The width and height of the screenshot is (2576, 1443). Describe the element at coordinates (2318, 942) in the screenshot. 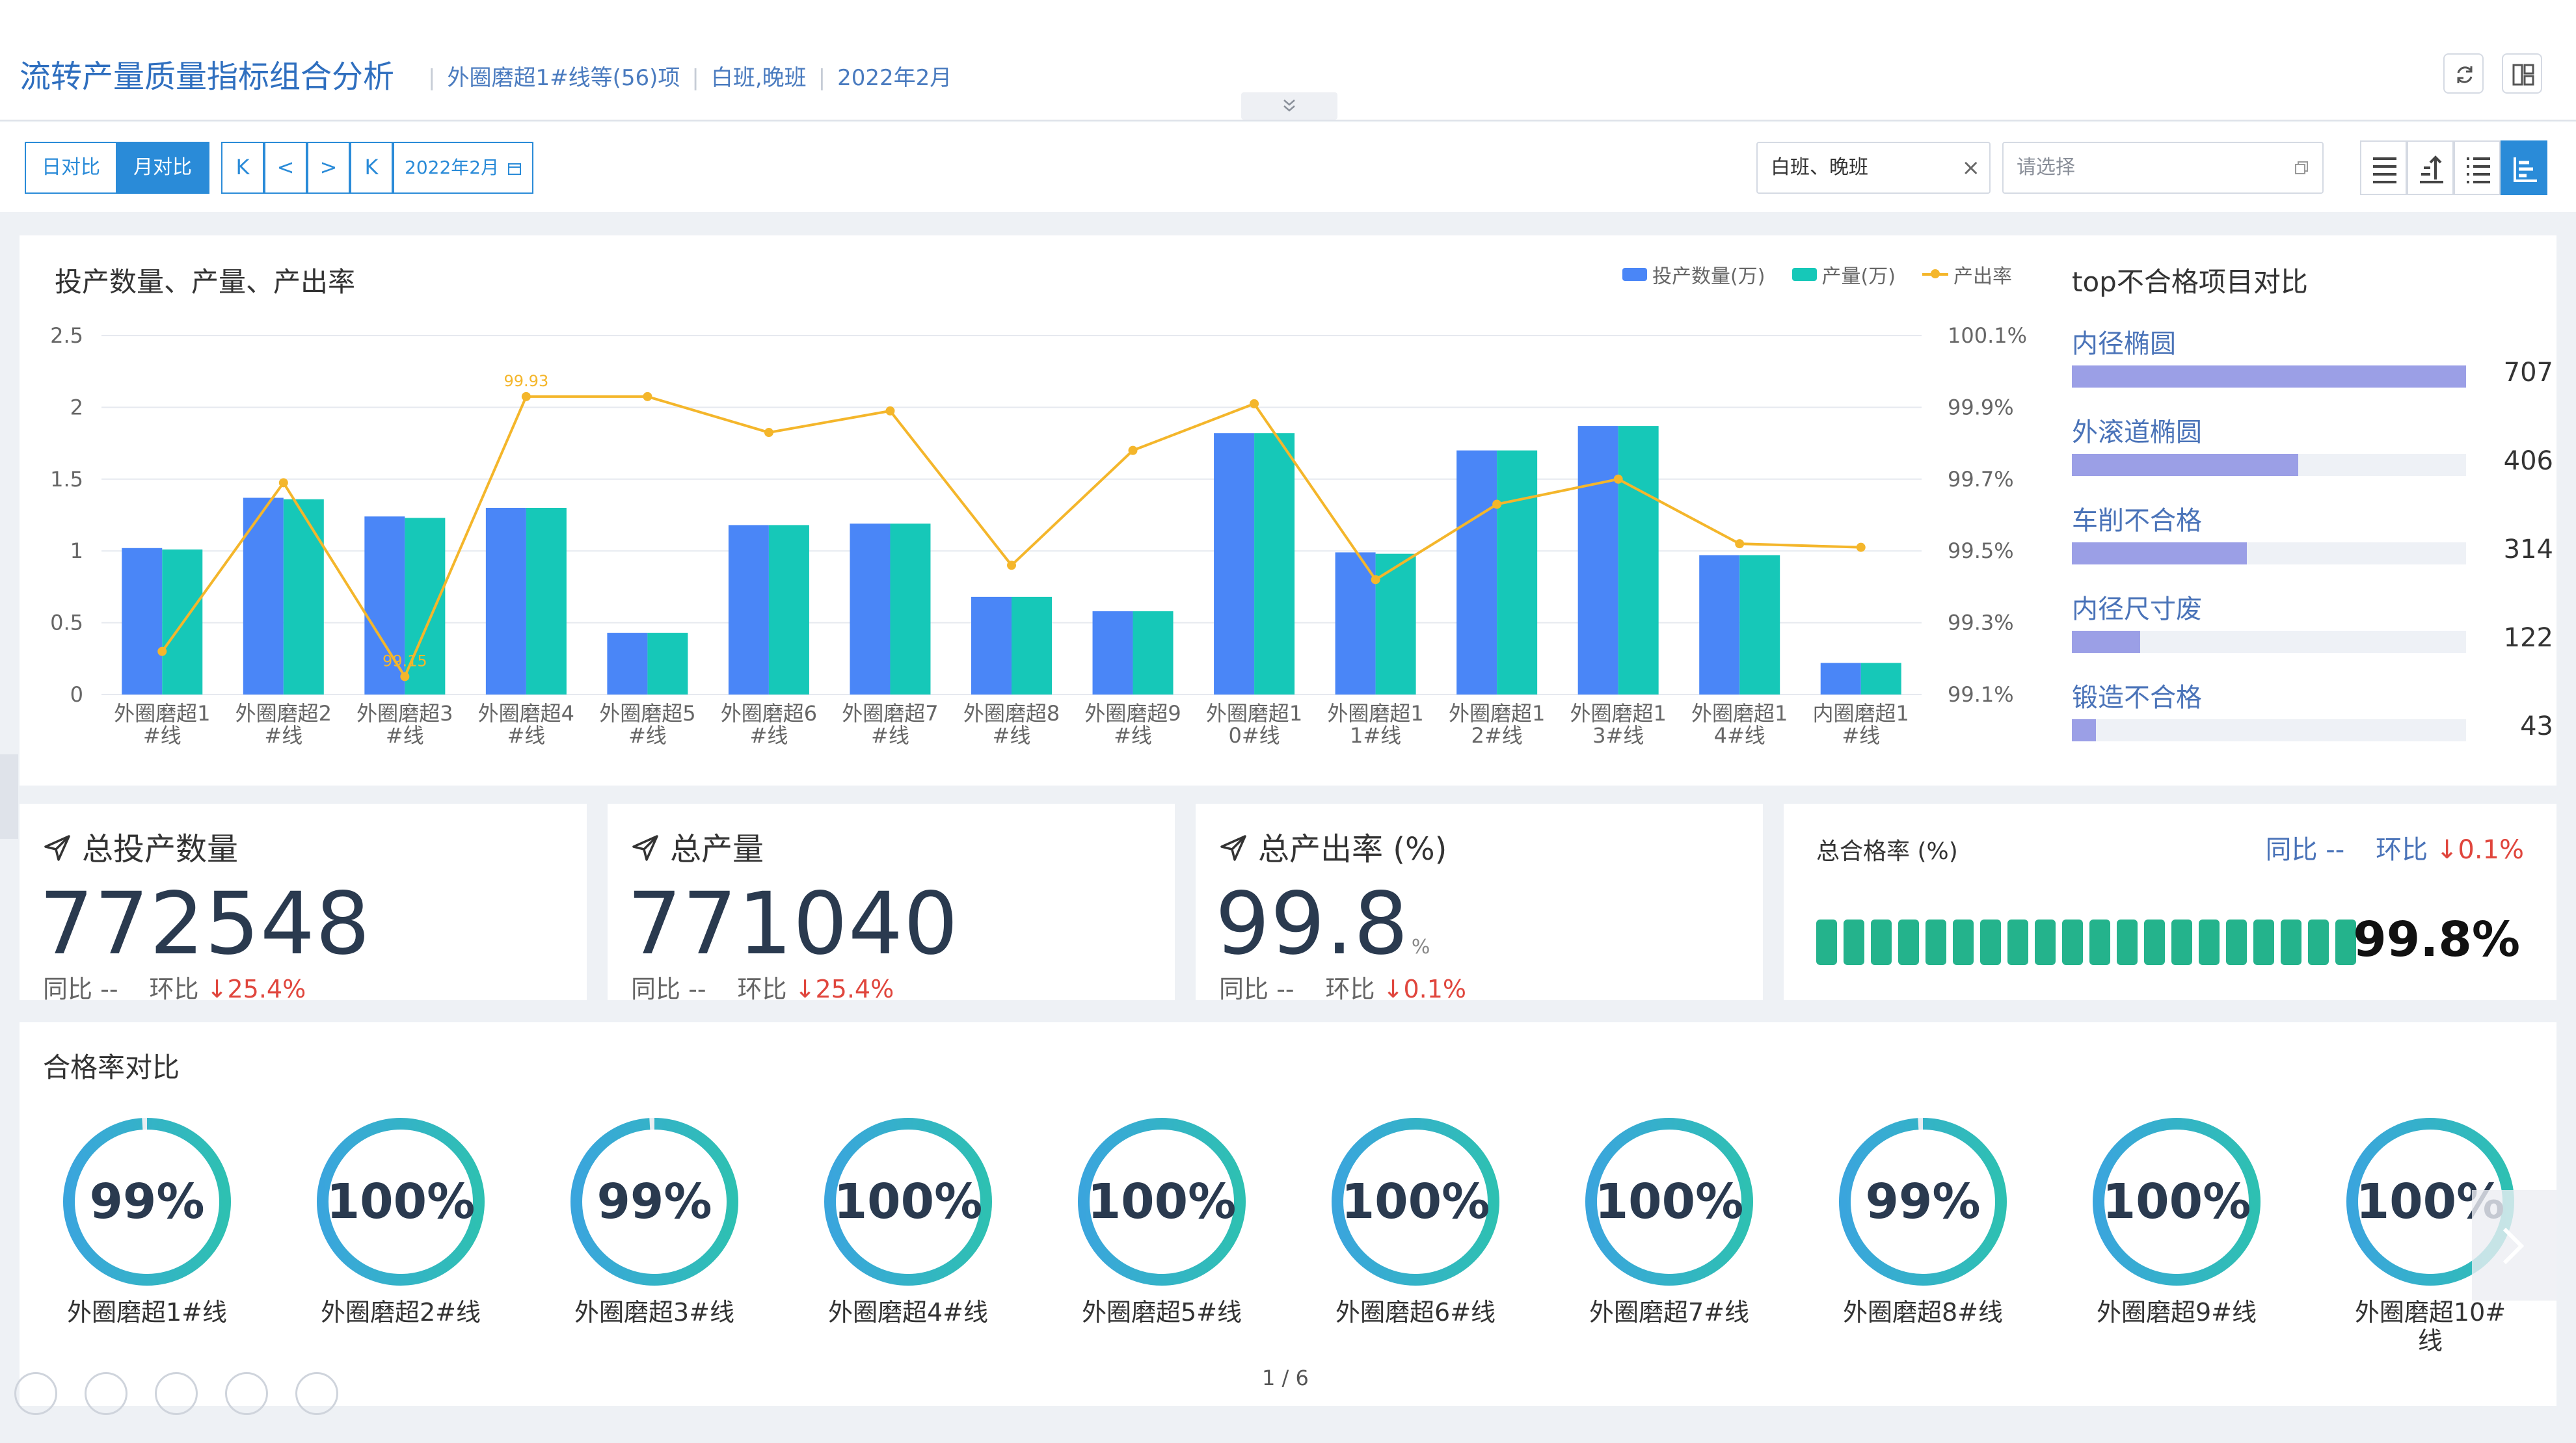

I see `progress-cell` at that location.